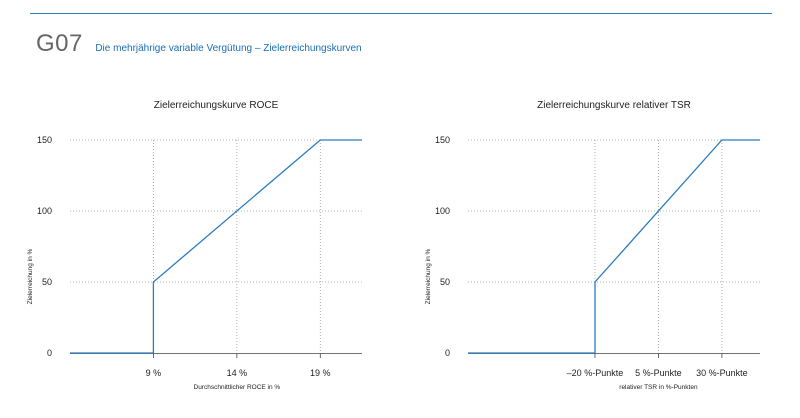 The height and width of the screenshot is (418, 800). Describe the element at coordinates (237, 373) in the screenshot. I see `x-tick-label: 14 %` at that location.